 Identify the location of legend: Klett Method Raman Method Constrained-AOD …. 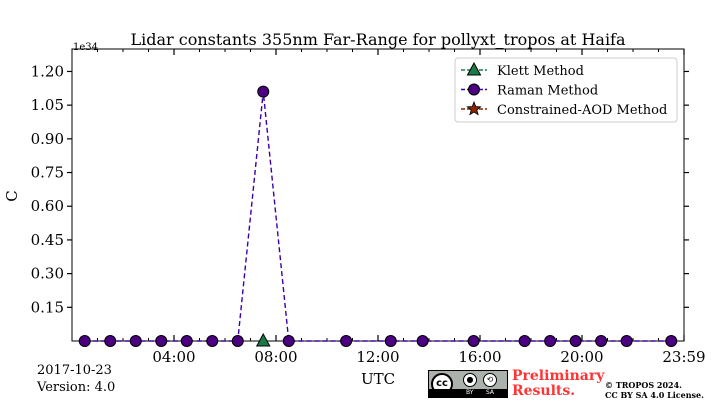
(566, 90).